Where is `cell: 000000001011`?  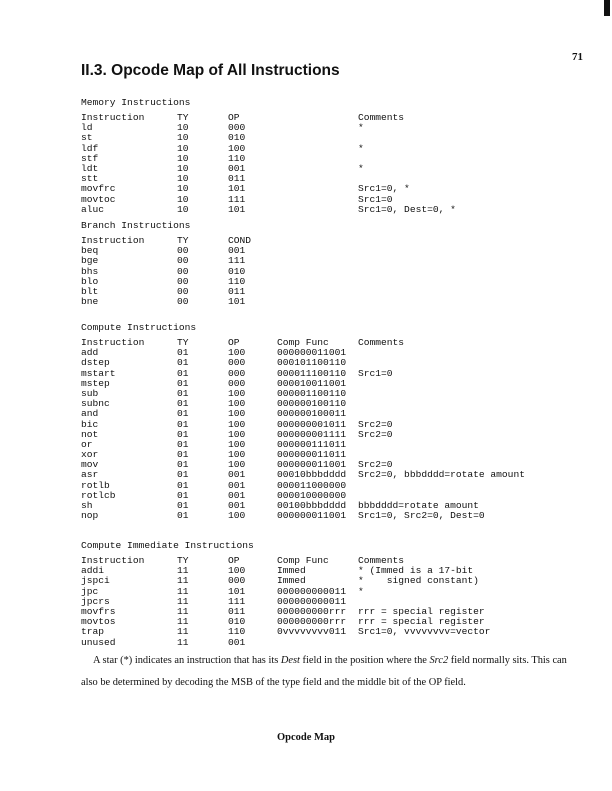 cell: 000000001011 is located at coordinates (312, 424).